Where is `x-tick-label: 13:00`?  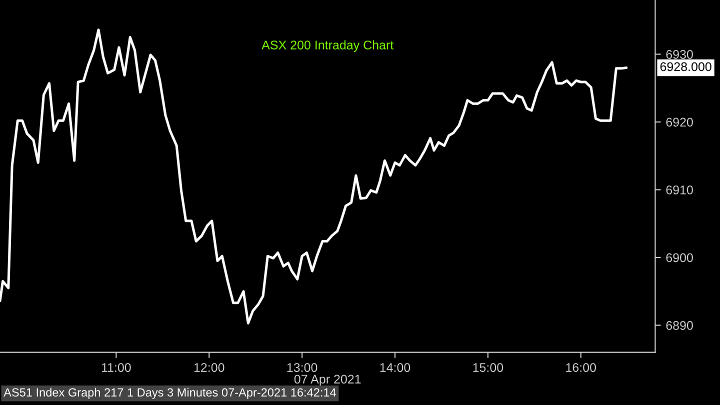
x-tick-label: 13:00 is located at coordinates (302, 367).